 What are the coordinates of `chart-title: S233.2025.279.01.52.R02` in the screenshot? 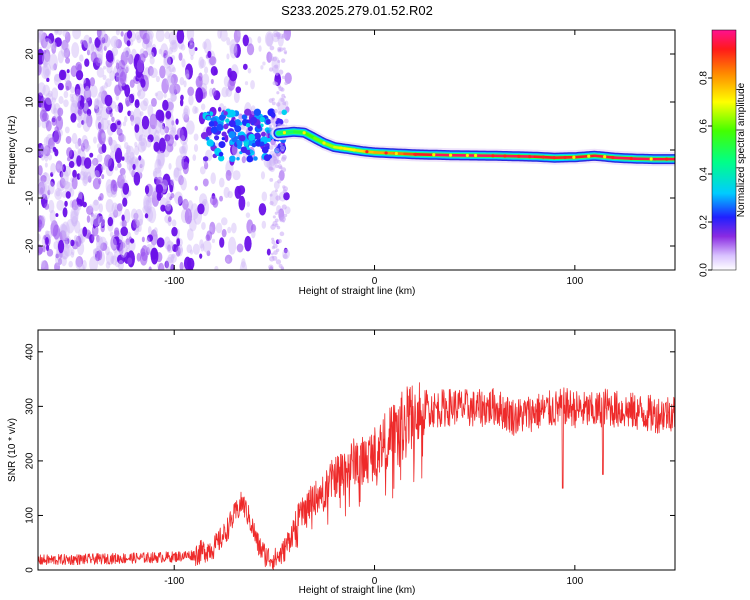 It's located at (357, 10).